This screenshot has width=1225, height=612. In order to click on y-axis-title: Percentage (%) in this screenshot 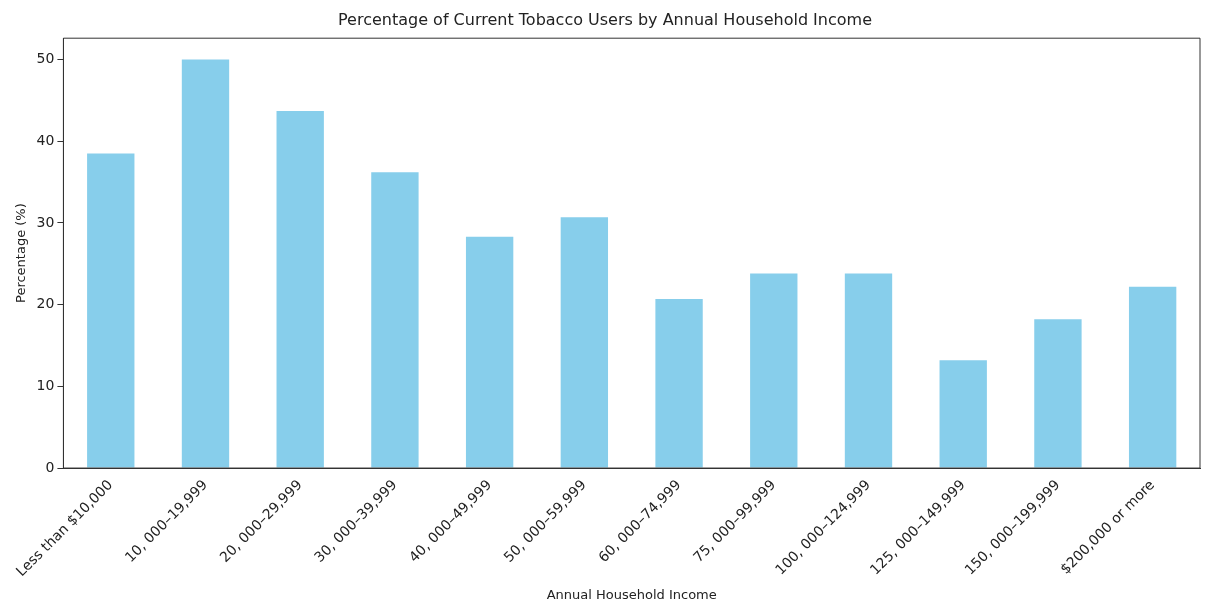, I will do `click(21, 253)`.